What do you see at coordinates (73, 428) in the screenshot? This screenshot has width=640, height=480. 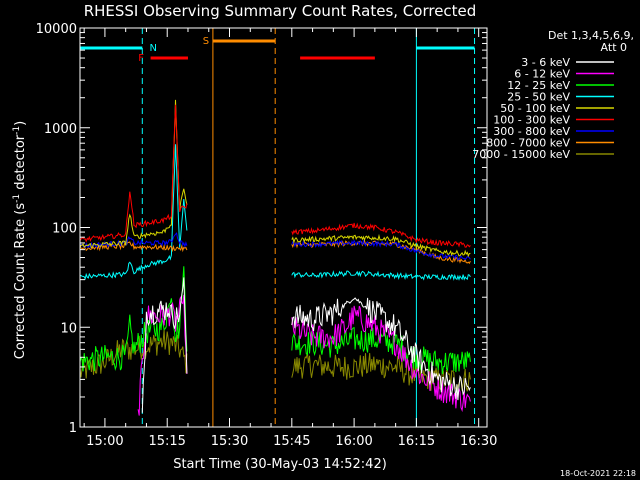 I see `y-tick-label: 1` at bounding box center [73, 428].